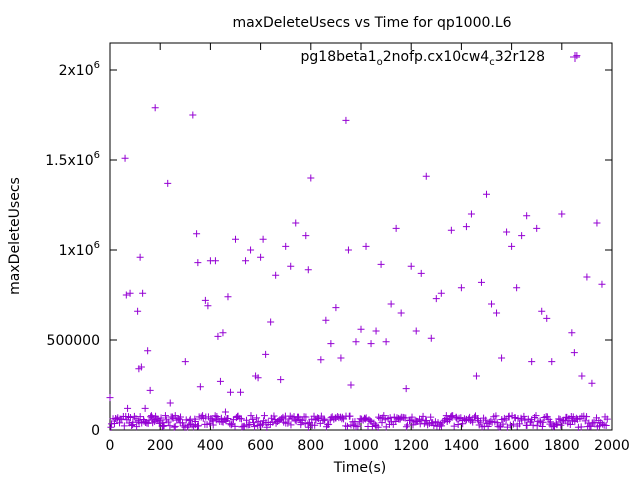 Image resolution: width=640 pixels, height=480 pixels. Describe the element at coordinates (95, 431) in the screenshot. I see `y-tick-label: 0` at that location.